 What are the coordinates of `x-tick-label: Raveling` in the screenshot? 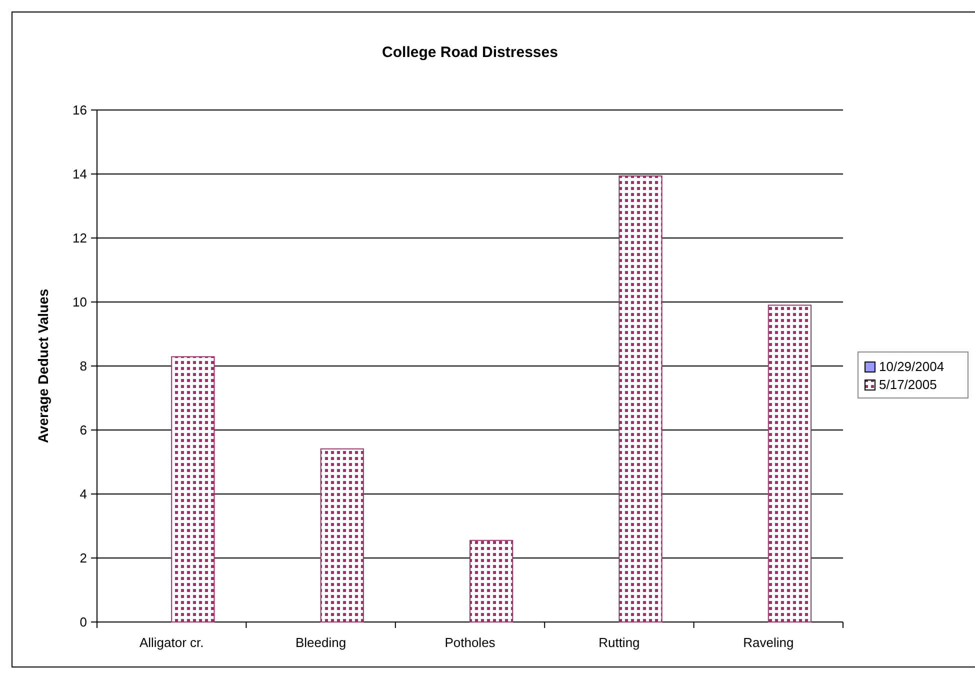 It's located at (768, 642).